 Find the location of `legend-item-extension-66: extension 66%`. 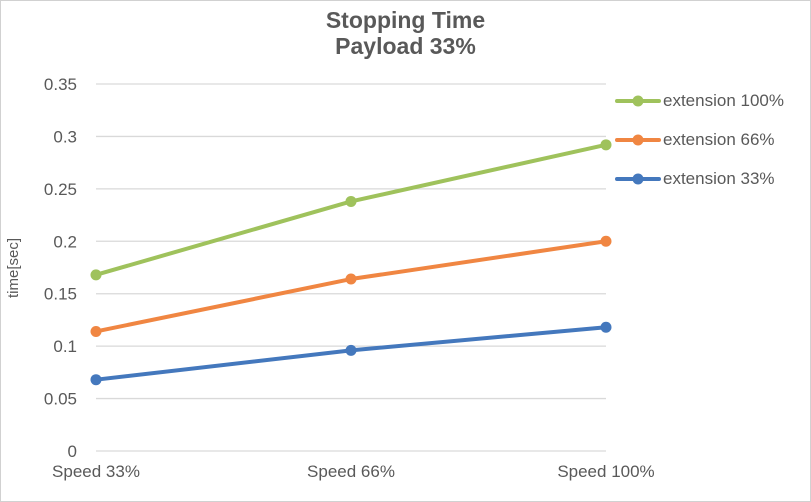

legend-item-extension-66: extension 66% is located at coordinates (699, 139).